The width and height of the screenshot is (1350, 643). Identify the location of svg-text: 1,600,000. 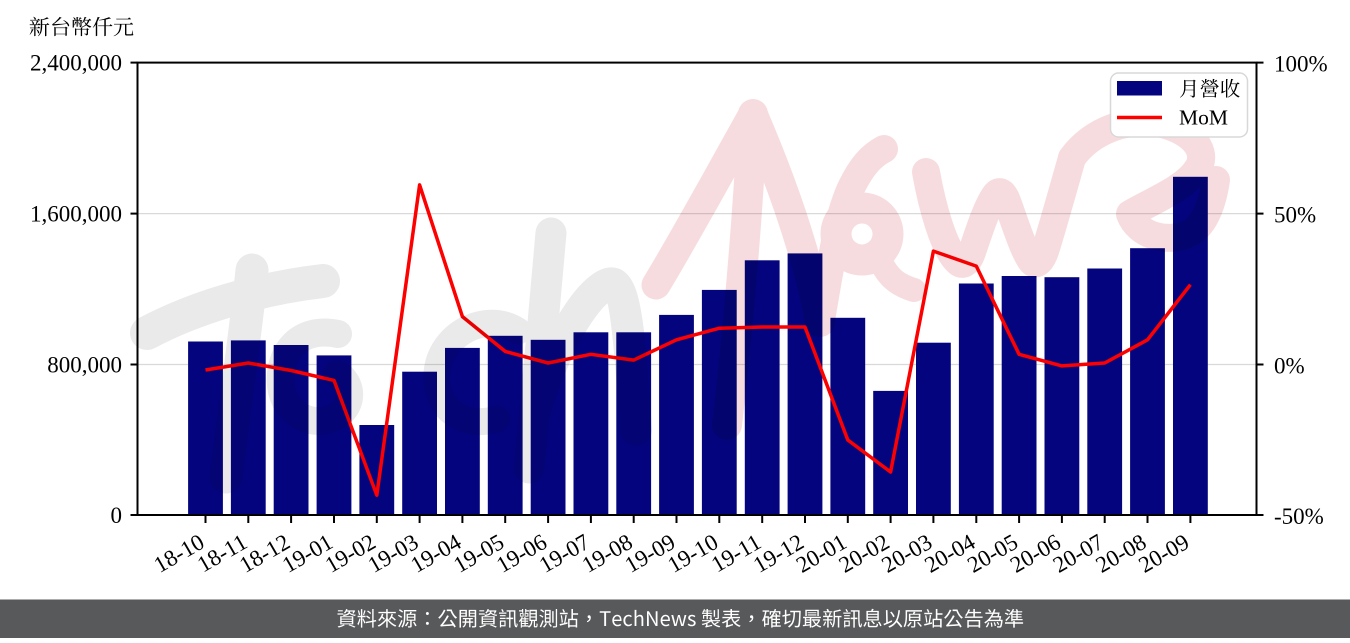
(76, 214).